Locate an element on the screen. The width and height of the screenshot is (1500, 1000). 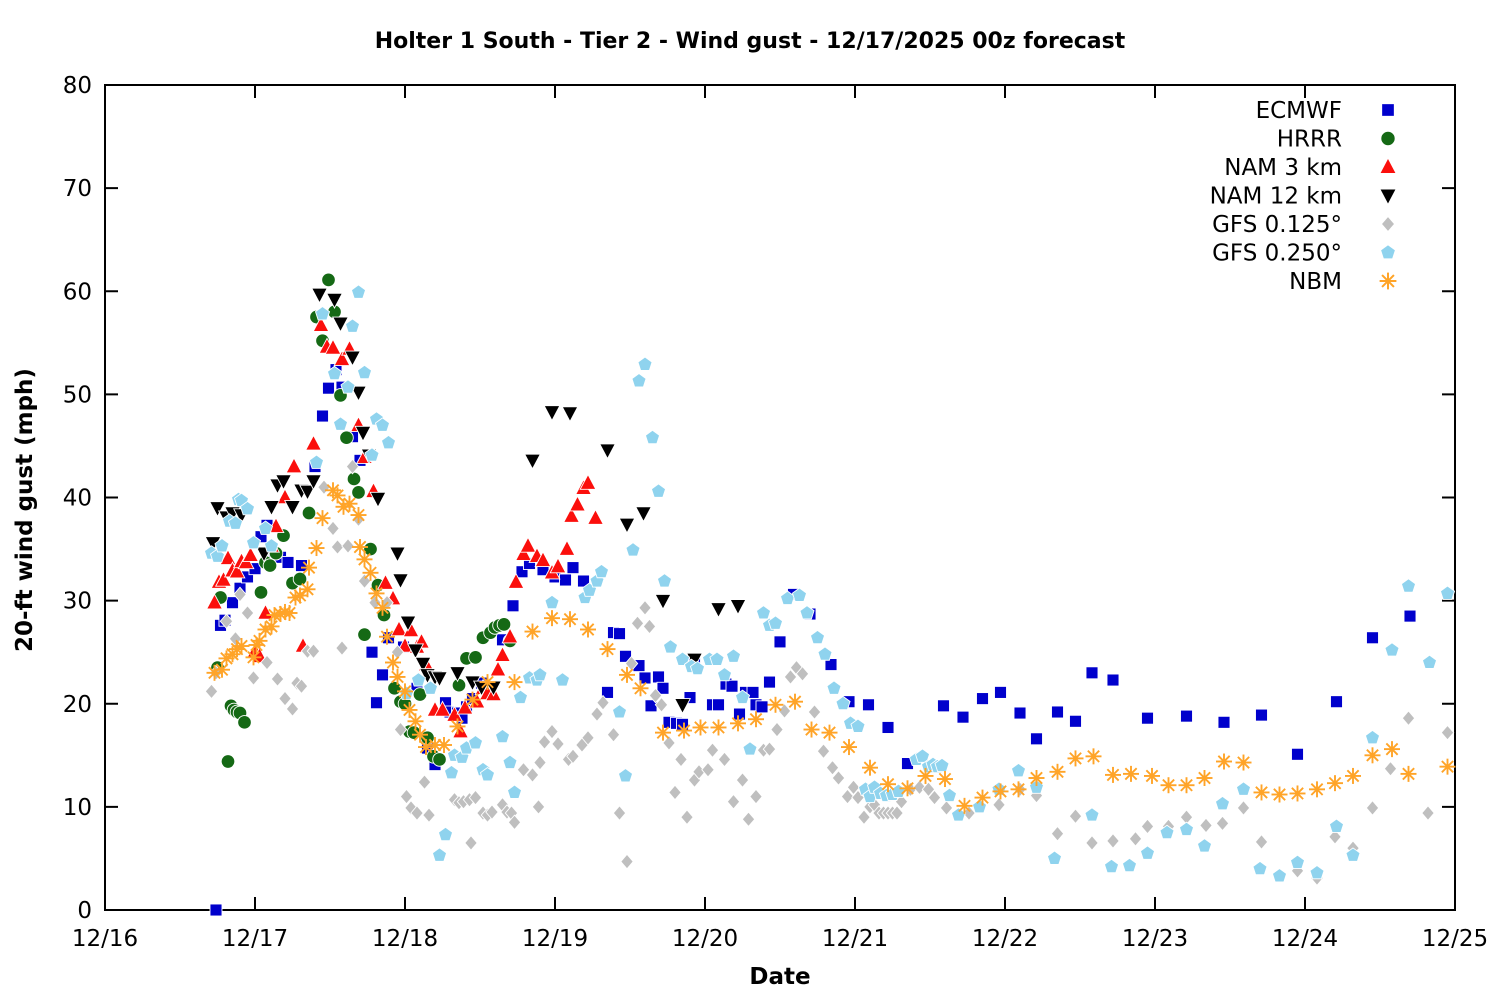
x-tick-label: 12/24 is located at coordinates (1305, 939).